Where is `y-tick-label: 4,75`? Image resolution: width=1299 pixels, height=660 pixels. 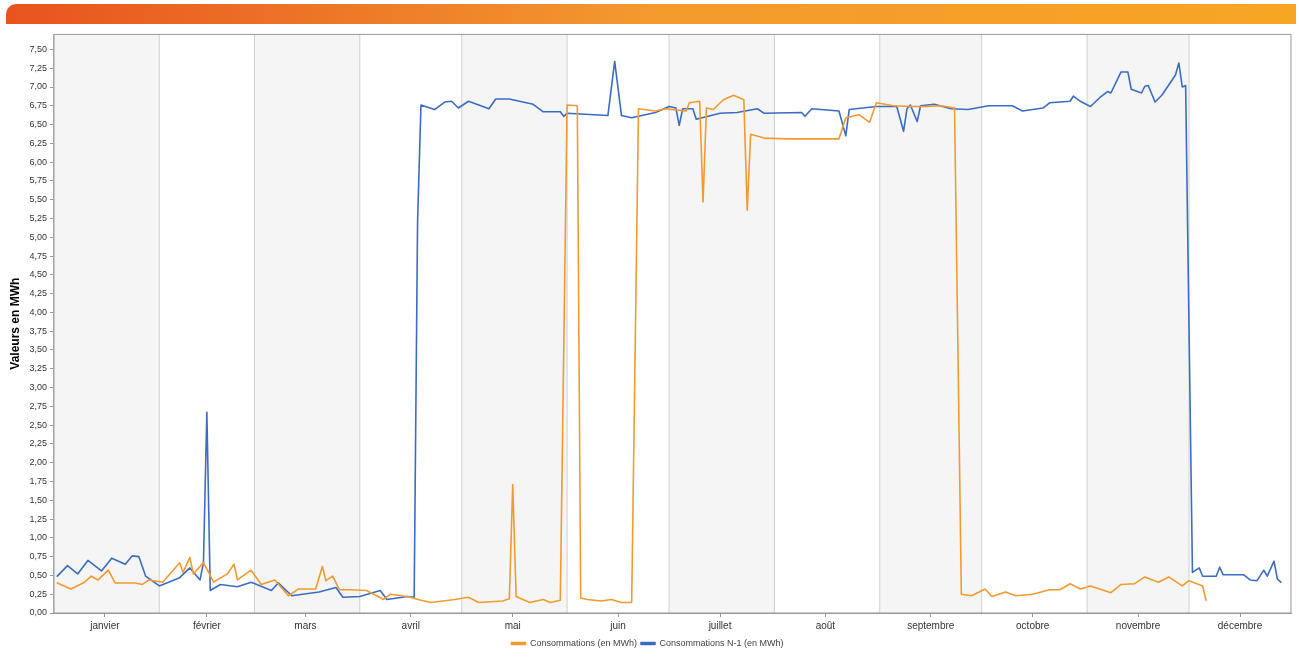 y-tick-label: 4,75 is located at coordinates (38, 255).